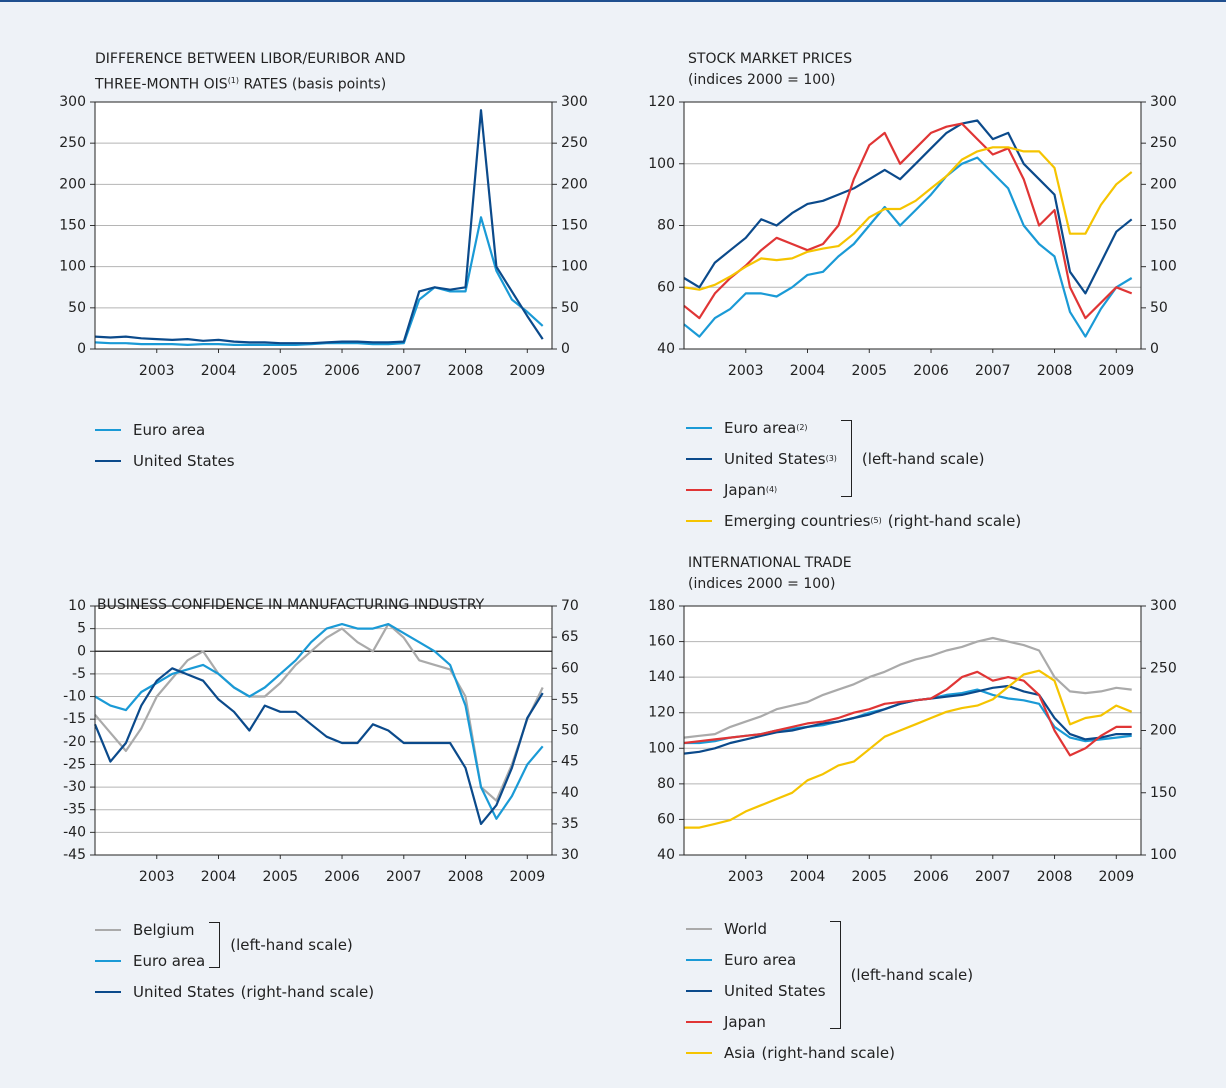  I want to click on y-tick-label: -40, so click(74, 832).